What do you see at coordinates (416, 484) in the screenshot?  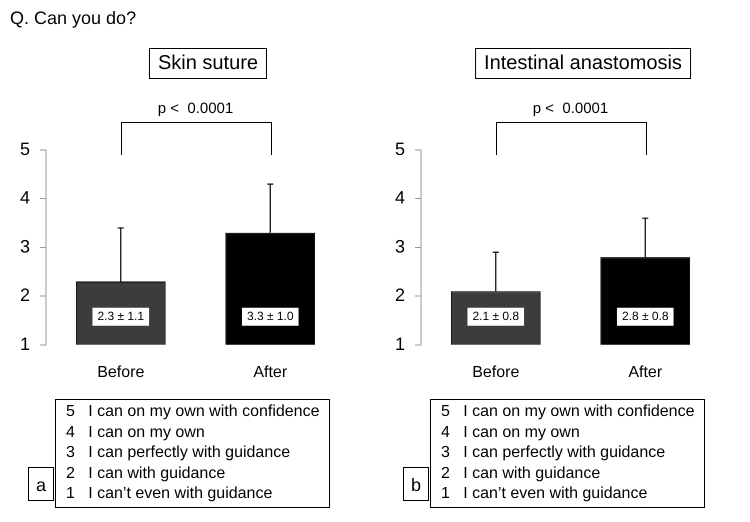 I see `text: b` at bounding box center [416, 484].